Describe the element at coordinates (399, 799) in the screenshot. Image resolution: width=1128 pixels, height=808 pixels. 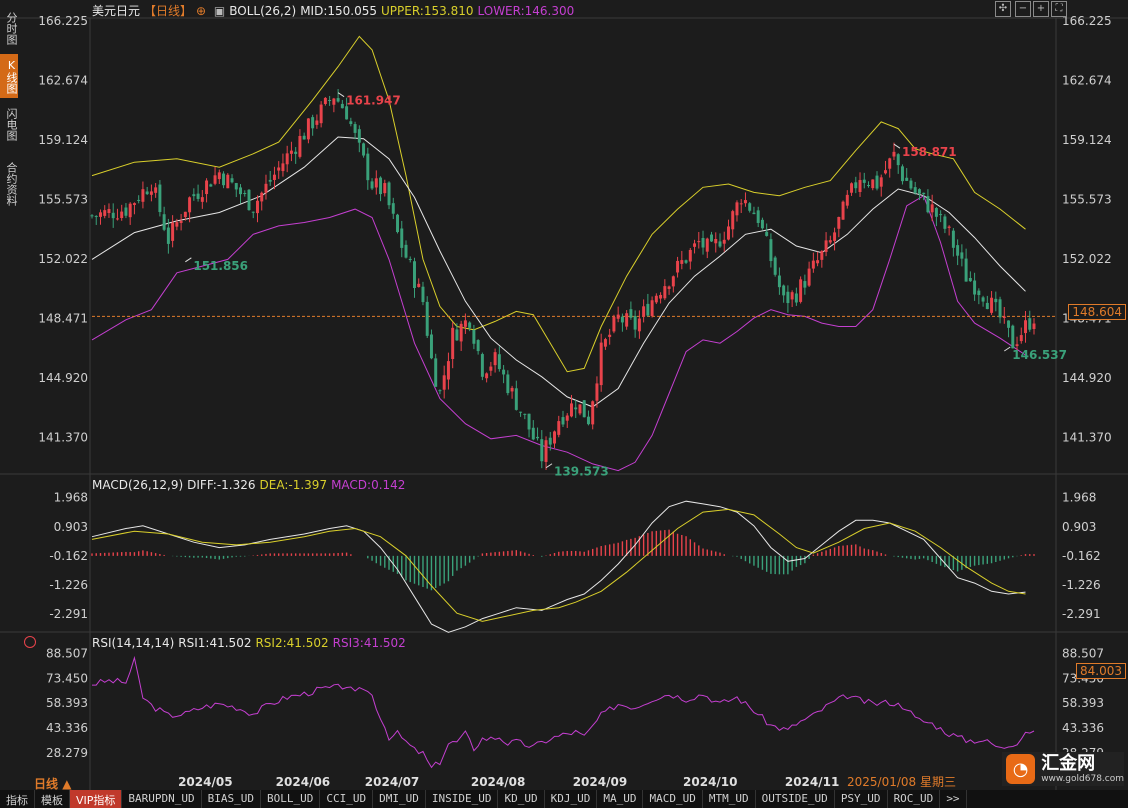
I see `bottom-tab: DMI_UD` at that location.